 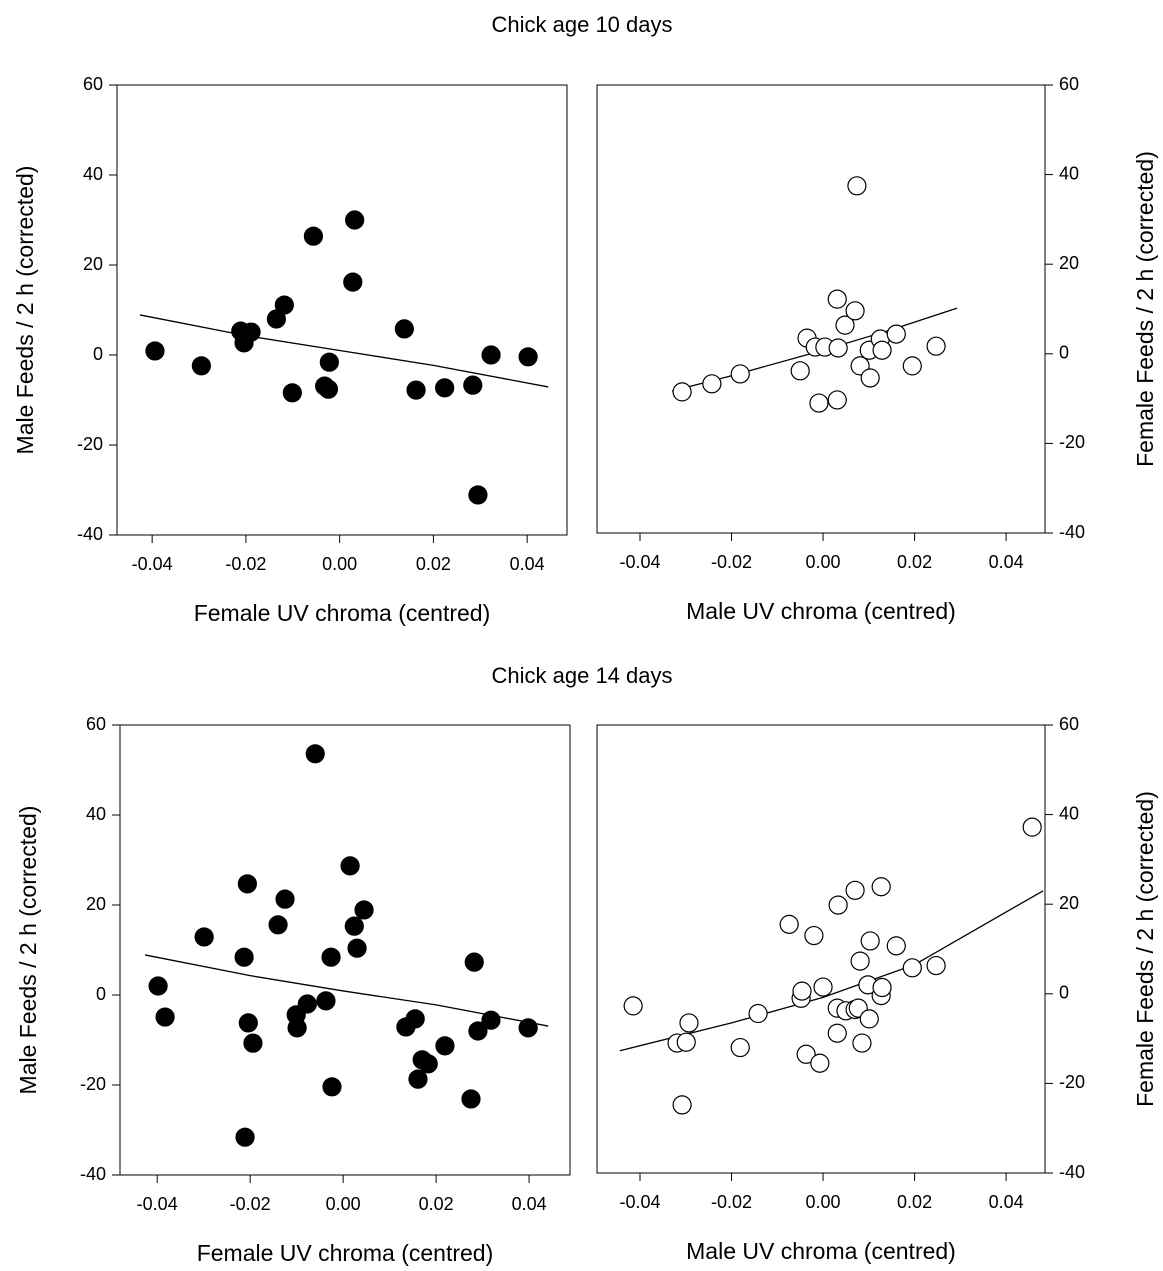 What do you see at coordinates (1145, 309) in the screenshot?
I see `y-axis-label: Female Feeds / 2 h (corrected)` at bounding box center [1145, 309].